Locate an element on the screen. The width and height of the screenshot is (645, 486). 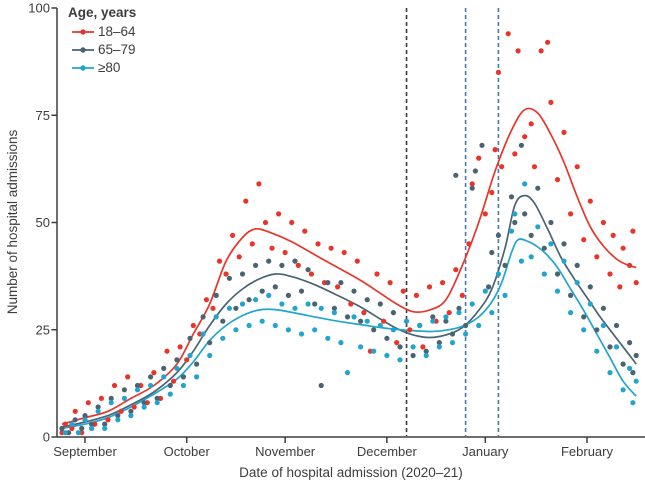
y-tick-label: 0 is located at coordinates (46, 437).